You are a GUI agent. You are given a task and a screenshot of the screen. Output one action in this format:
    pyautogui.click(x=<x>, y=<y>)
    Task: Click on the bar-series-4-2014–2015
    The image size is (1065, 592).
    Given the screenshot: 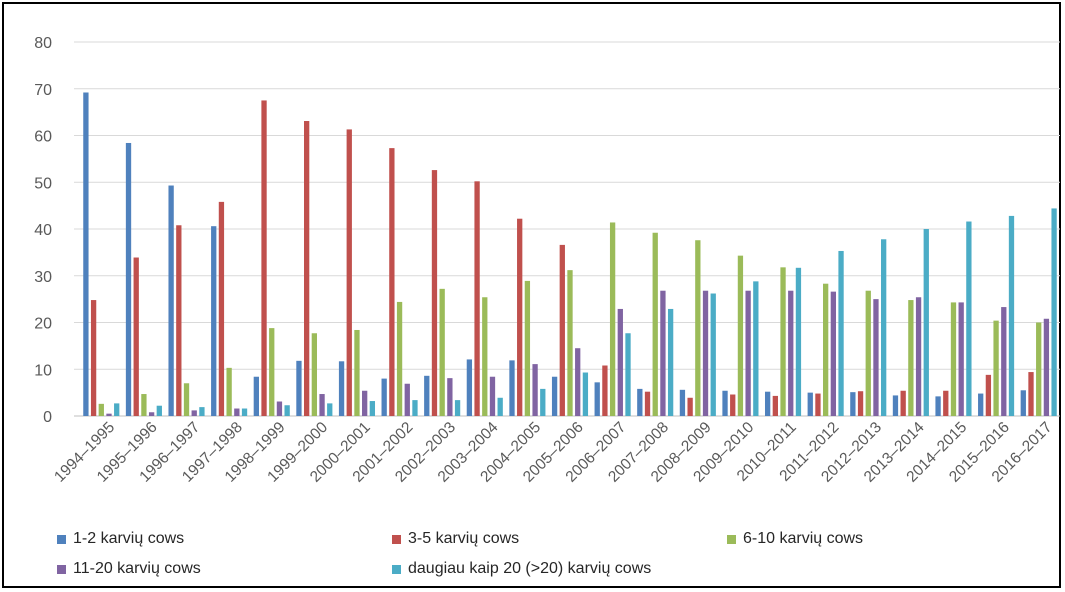 What is the action you would take?
    pyautogui.click(x=961, y=359)
    